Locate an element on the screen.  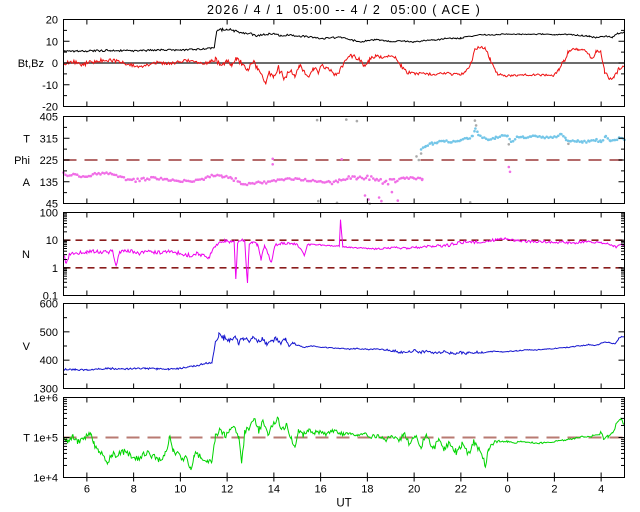
n-ytick-label: 0.1 is located at coordinates (50, 297).